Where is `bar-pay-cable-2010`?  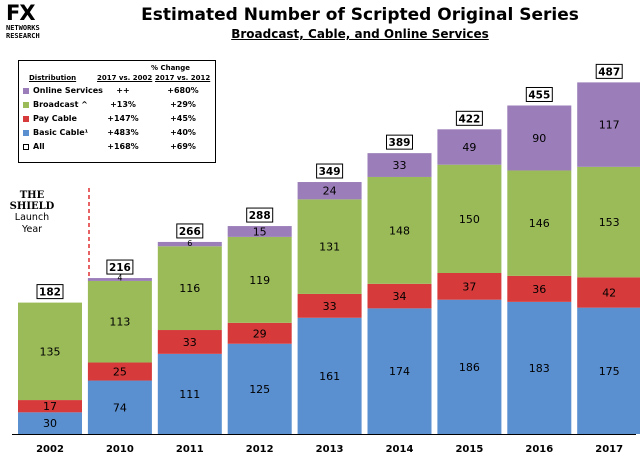
bar-pay-cable-2010 is located at coordinates (119, 371).